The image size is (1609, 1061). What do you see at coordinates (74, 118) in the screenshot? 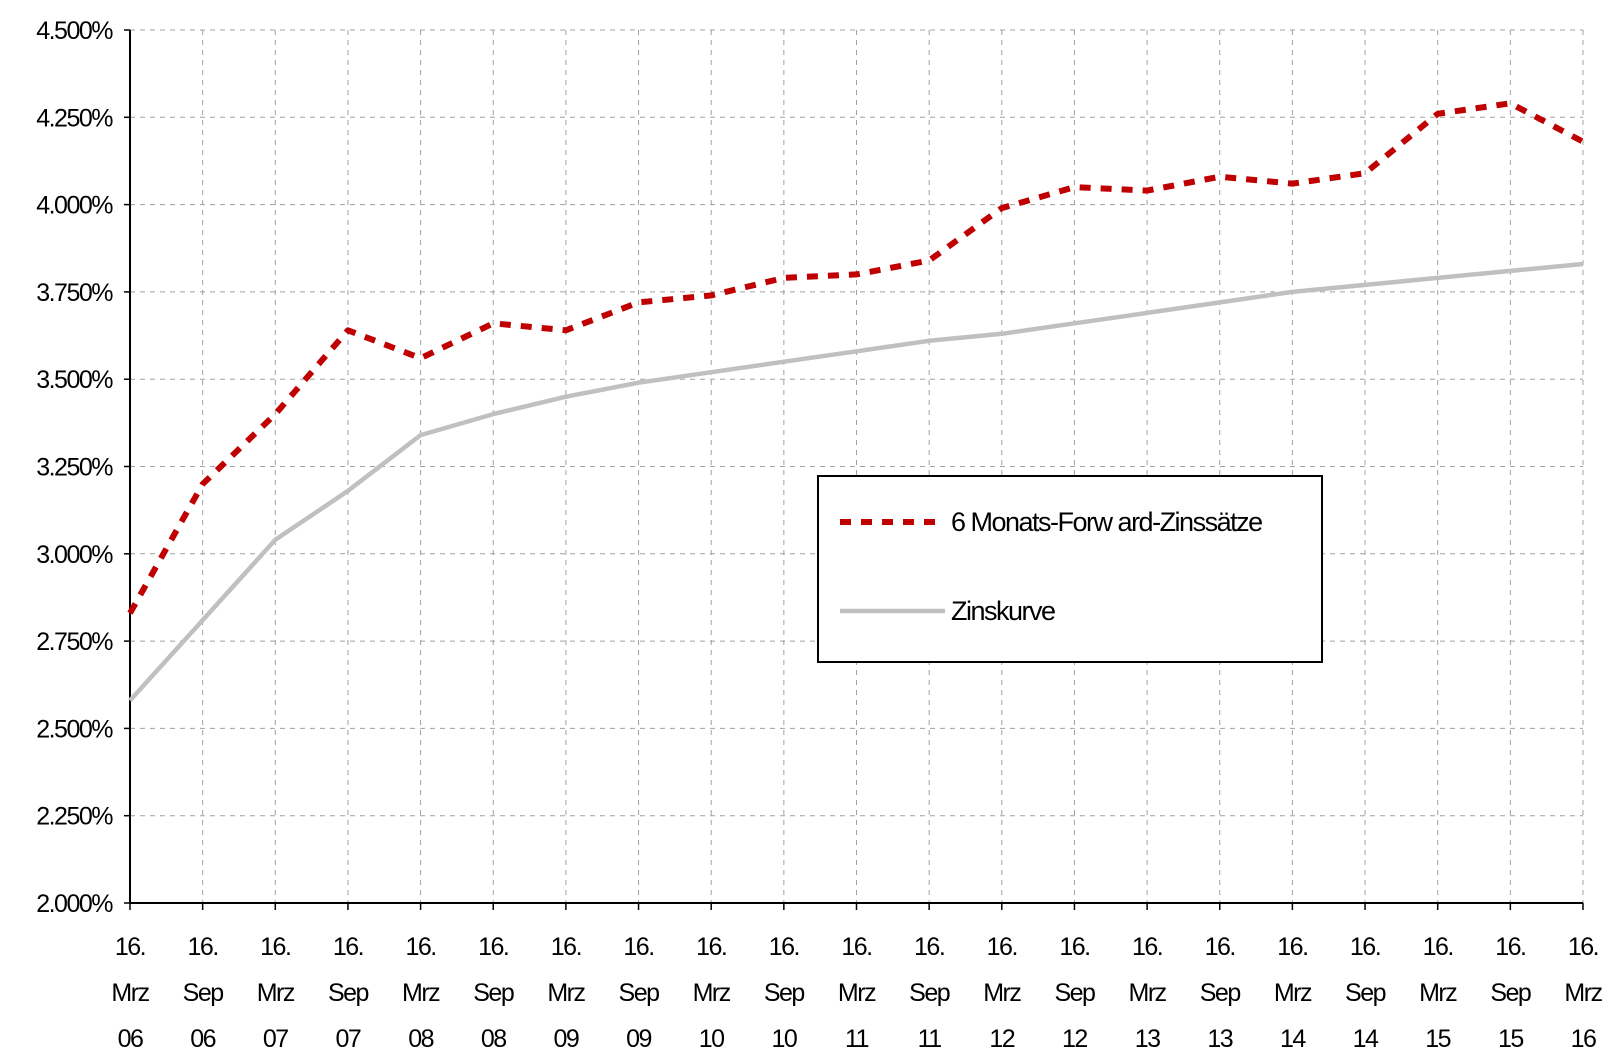
I see `y-tick-label: 4.250%` at bounding box center [74, 118].